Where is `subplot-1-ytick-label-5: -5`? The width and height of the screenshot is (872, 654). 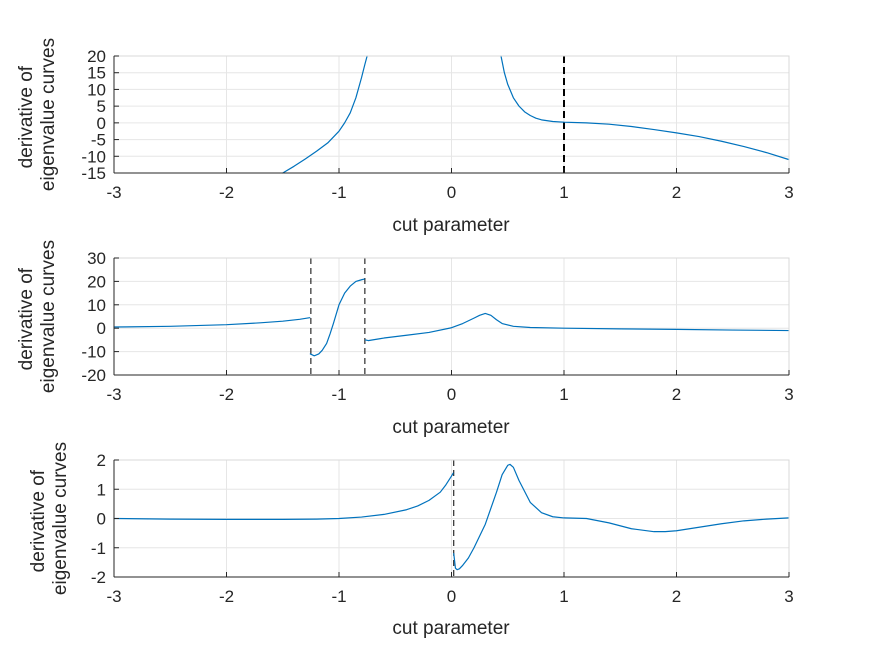
subplot-1-ytick-label-5: -5 is located at coordinates (98, 140).